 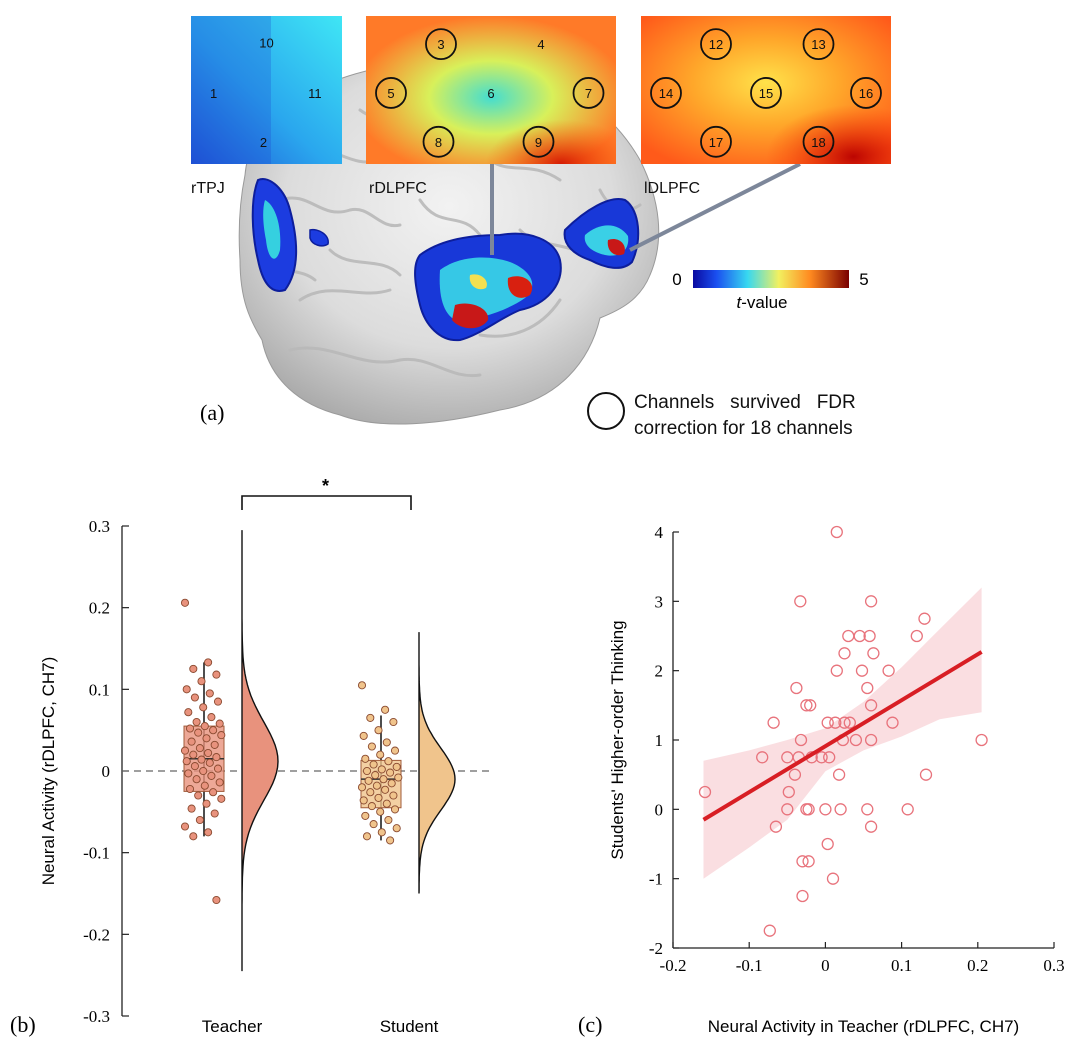 What do you see at coordinates (977, 965) in the screenshot?
I see `x-tick-label: 0.2` at bounding box center [977, 965].